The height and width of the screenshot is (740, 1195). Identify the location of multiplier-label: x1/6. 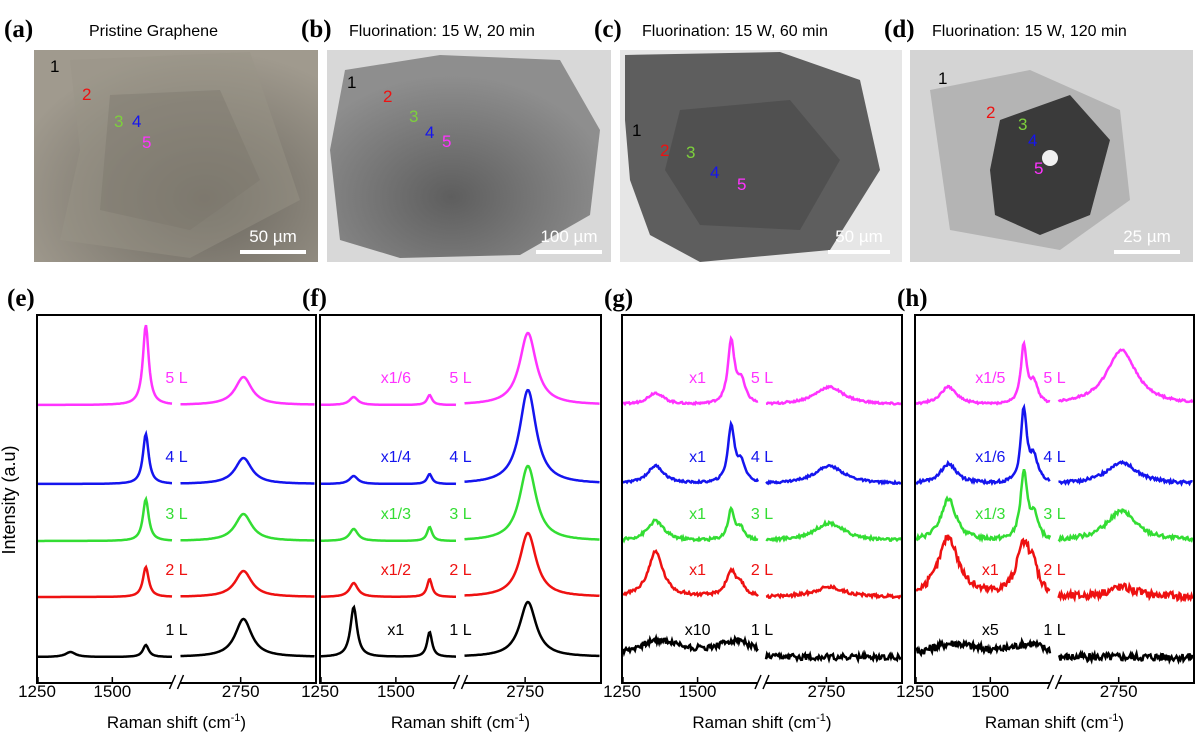
(396, 378).